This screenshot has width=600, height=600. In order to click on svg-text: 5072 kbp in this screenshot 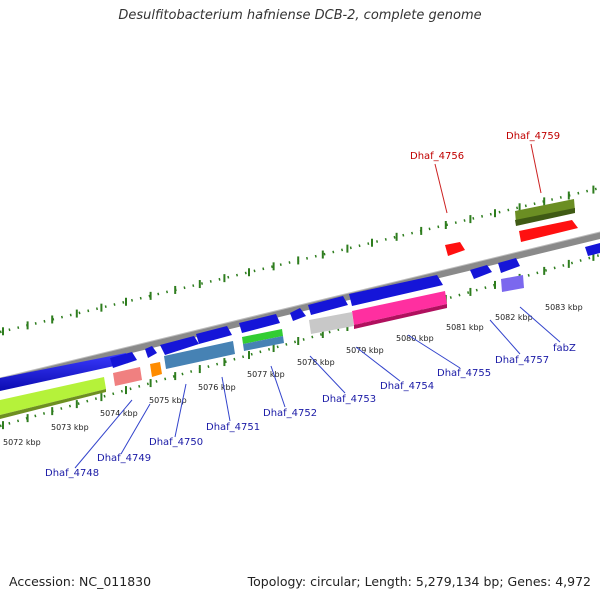, I will do `click(22, 442)`.